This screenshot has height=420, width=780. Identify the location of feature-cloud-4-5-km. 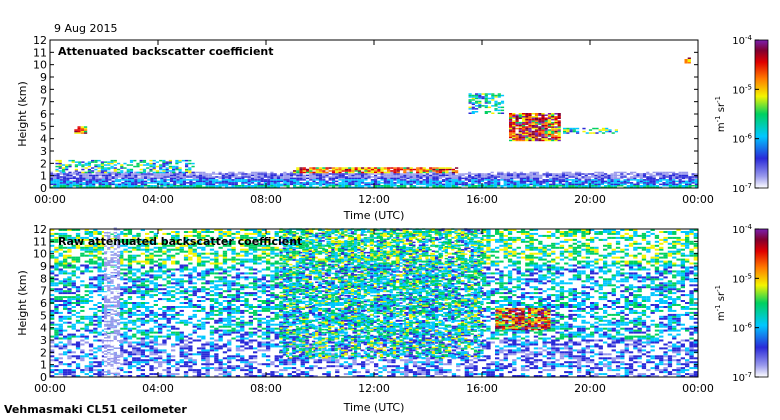
(79, 128).